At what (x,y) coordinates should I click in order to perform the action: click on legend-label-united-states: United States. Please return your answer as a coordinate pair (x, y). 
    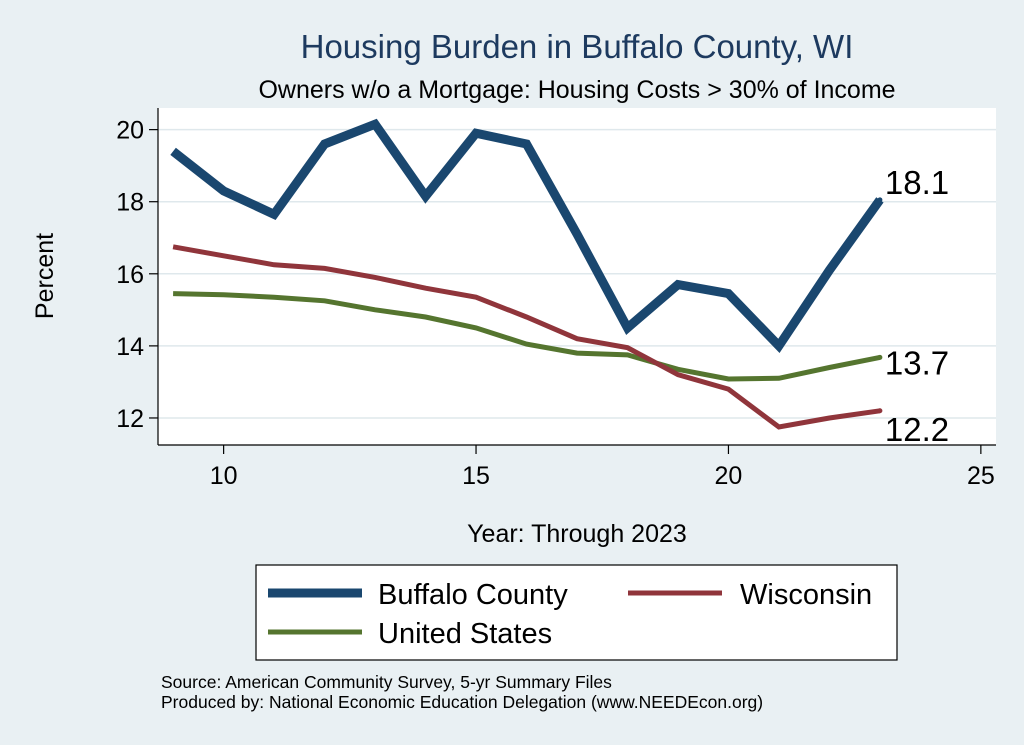
    Looking at the image, I should click on (465, 634).